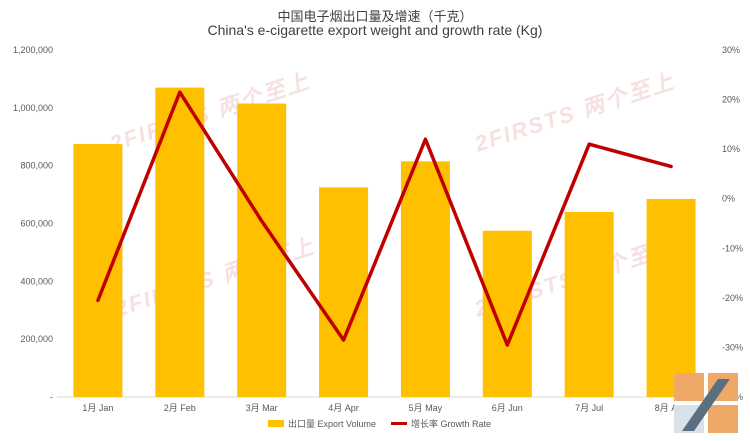 This screenshot has height=441, width=750. Describe the element at coordinates (375, 16) in the screenshot. I see `chart-title-cn: 中国电子烟出口量及增速（千克）` at that location.